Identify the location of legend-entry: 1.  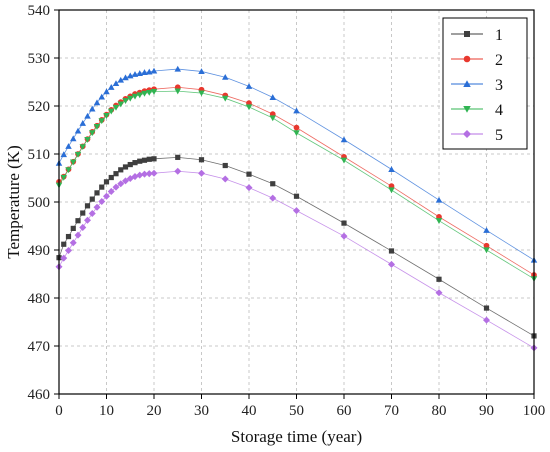
(477, 35).